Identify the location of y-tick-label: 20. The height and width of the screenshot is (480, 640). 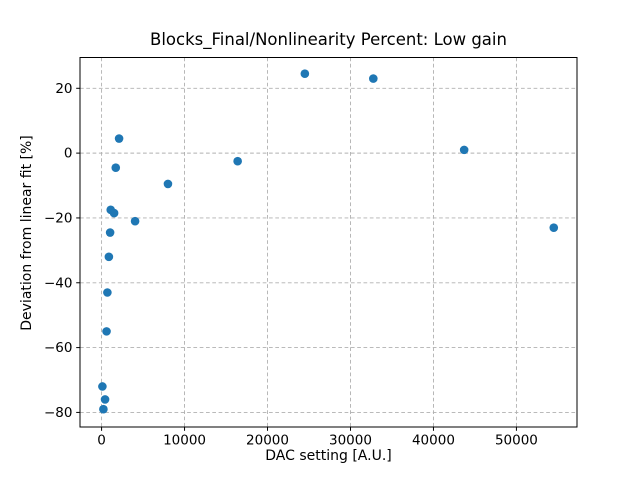
(63, 89).